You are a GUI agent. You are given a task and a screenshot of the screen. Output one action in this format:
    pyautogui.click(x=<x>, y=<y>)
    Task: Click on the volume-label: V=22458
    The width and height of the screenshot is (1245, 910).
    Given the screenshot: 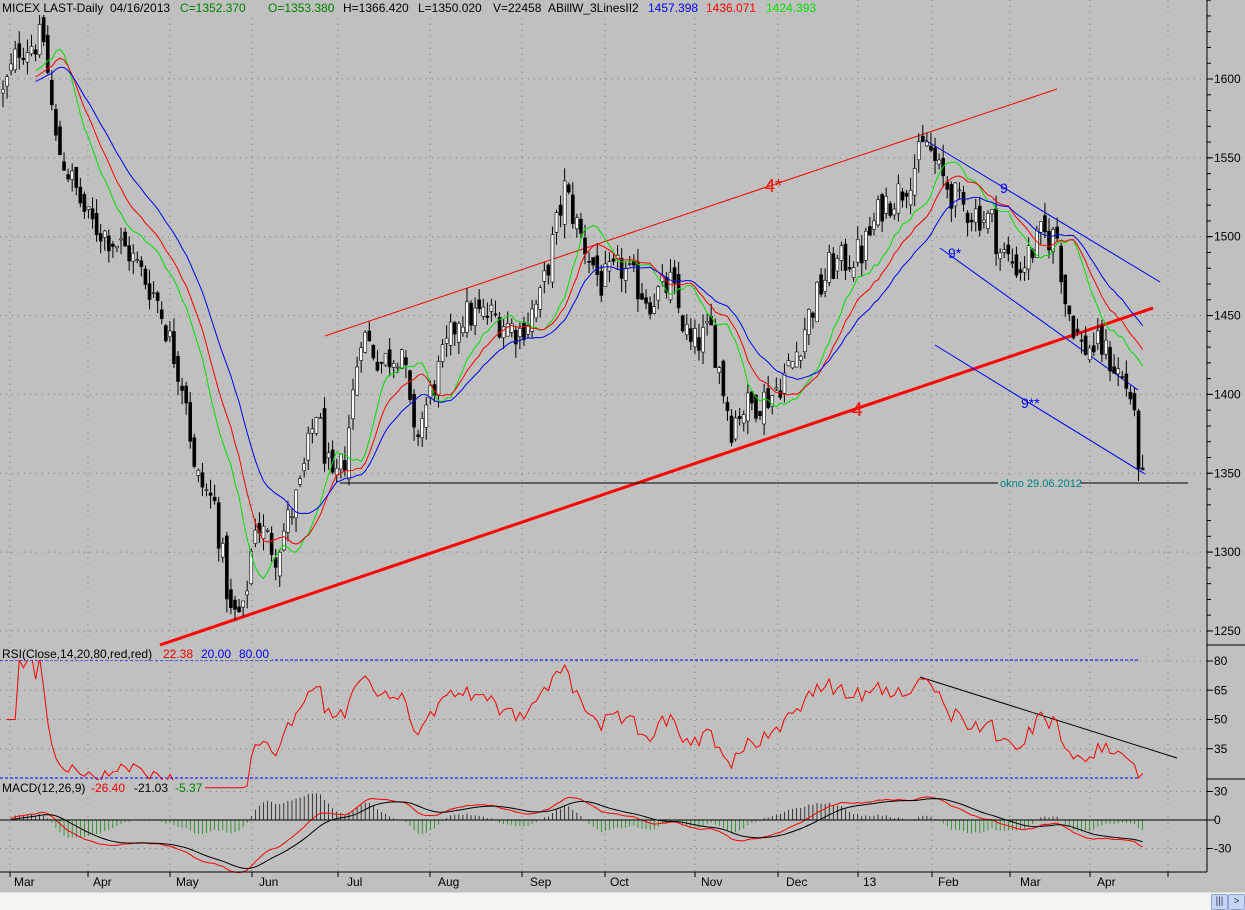 What is the action you would take?
    pyautogui.click(x=517, y=8)
    